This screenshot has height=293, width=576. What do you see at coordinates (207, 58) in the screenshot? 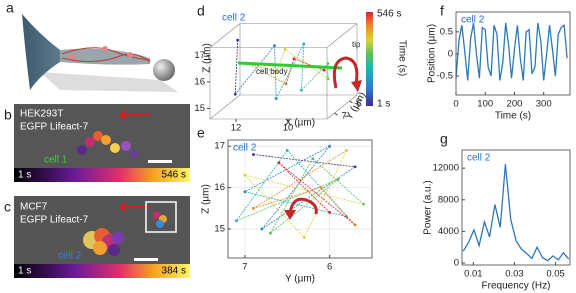
I see `z-axis-label: Z (µm)` at bounding box center [207, 58].